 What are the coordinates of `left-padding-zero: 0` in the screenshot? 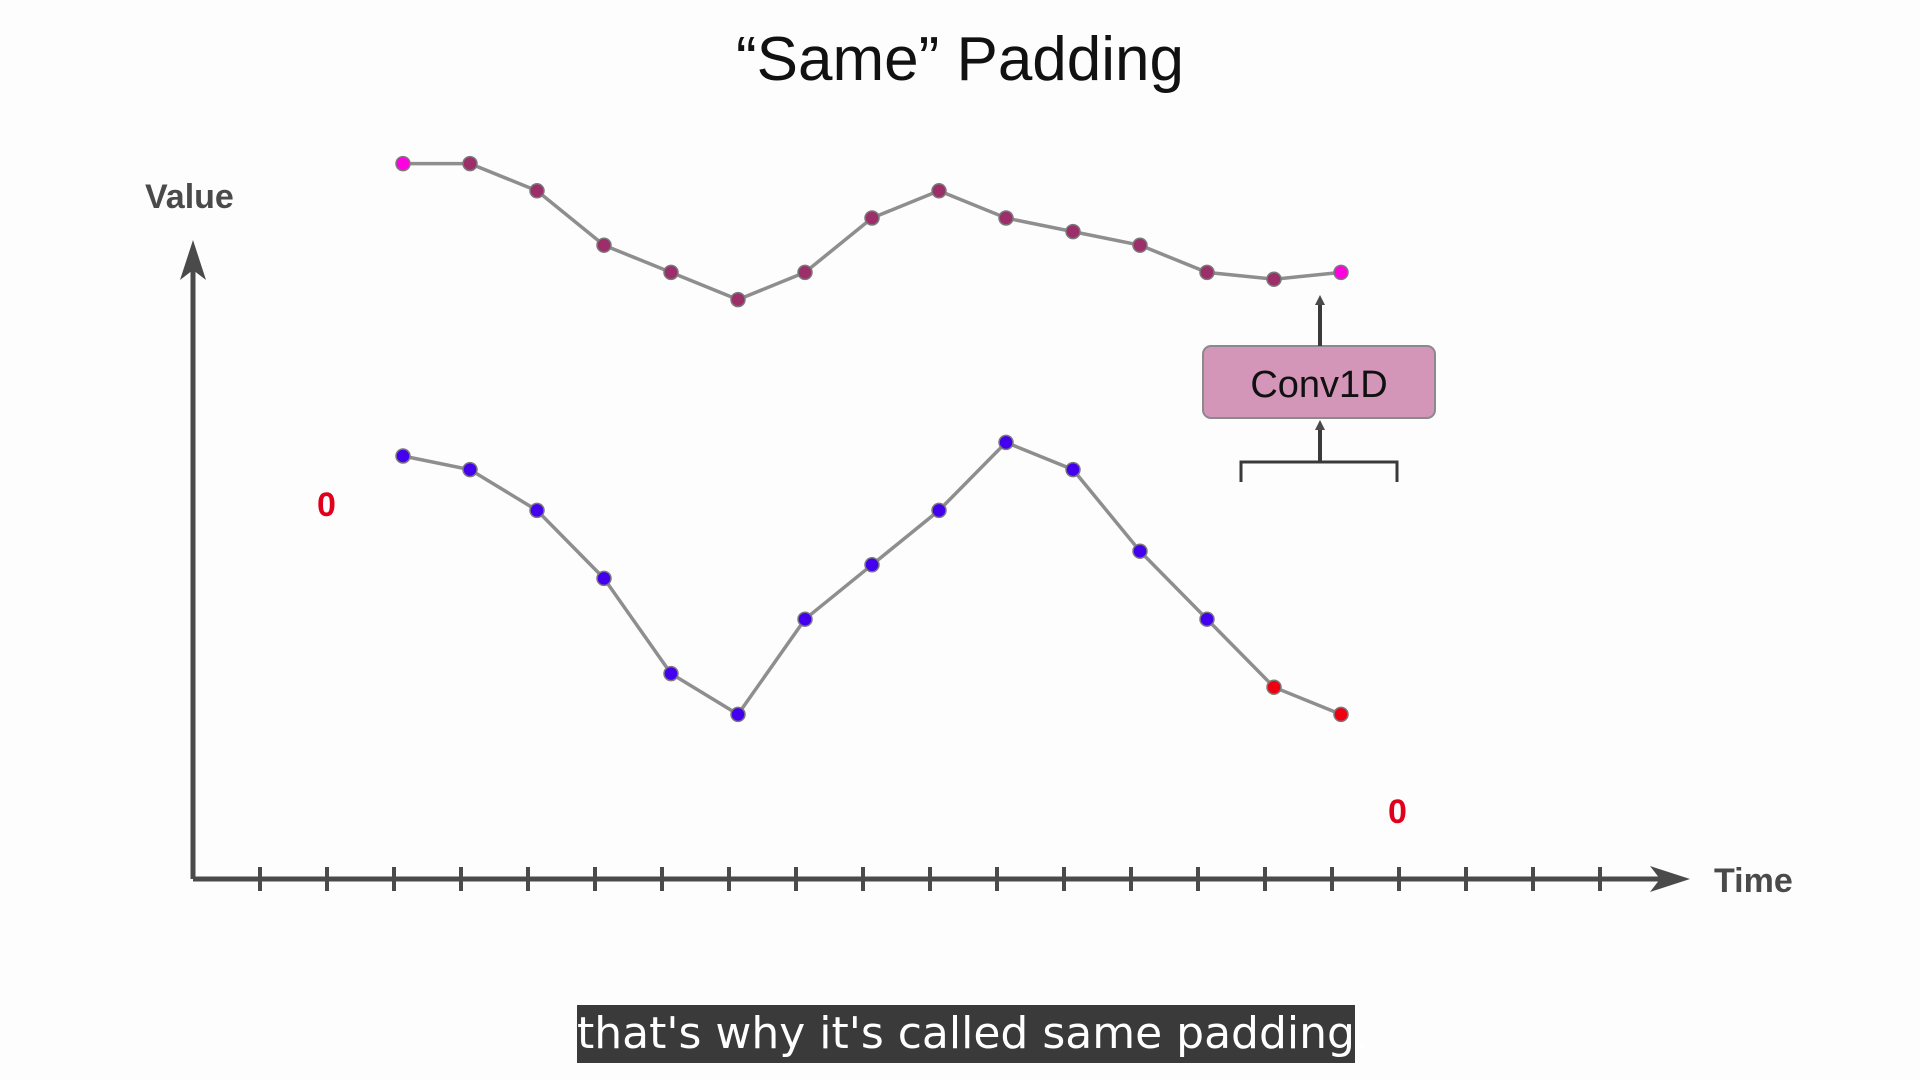 It's located at (326, 505).